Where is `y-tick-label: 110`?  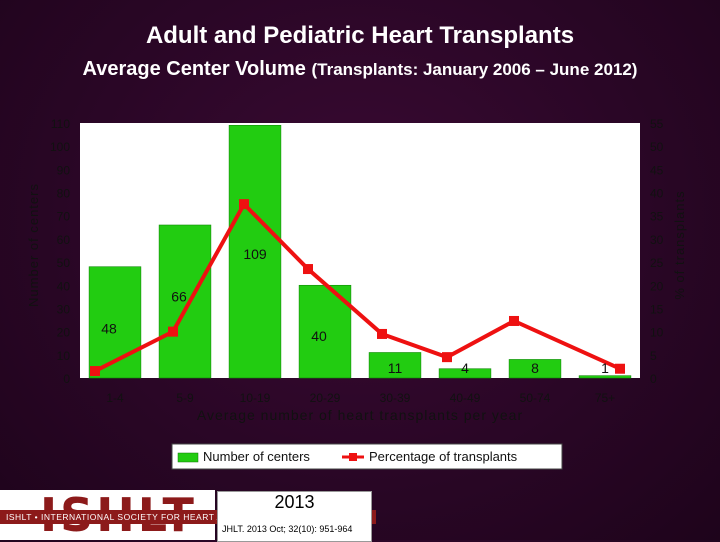
y-tick-label: 110 is located at coordinates (60, 124).